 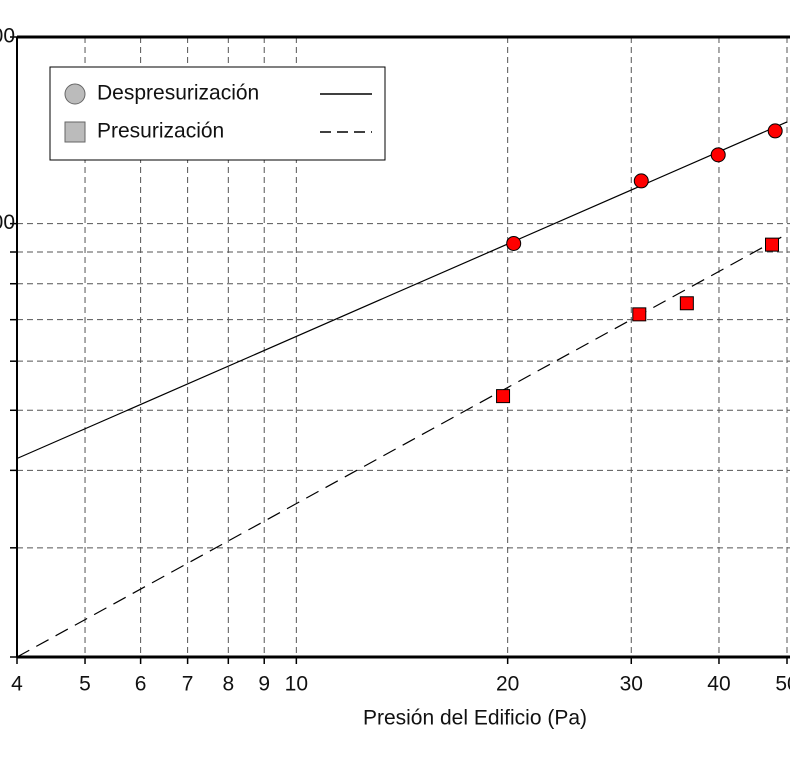 What do you see at coordinates (296, 684) in the screenshot?
I see `x-tick-label: 10` at bounding box center [296, 684].